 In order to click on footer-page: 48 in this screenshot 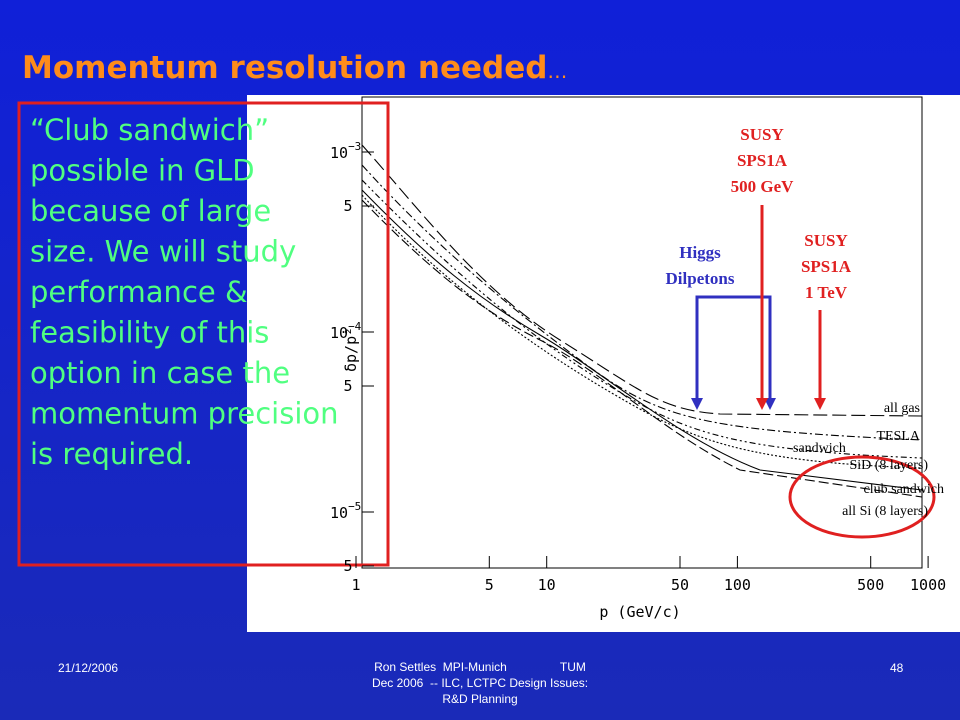, I will do `click(897, 668)`.